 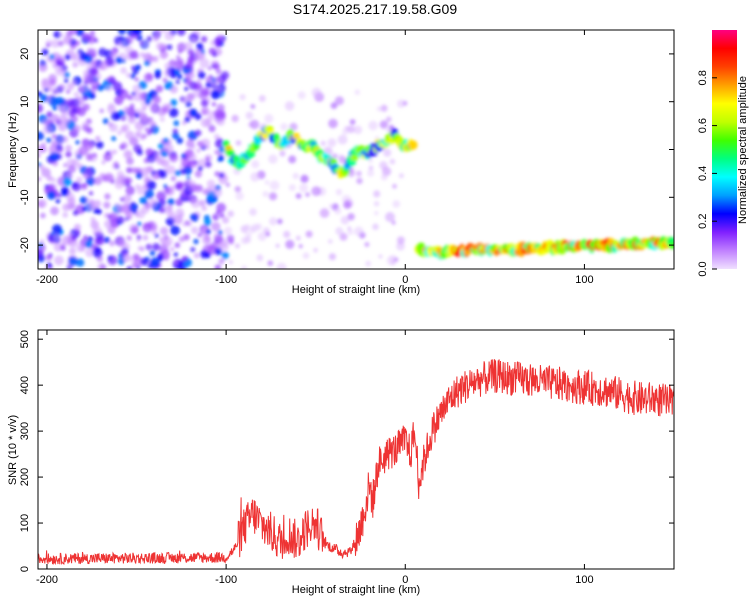 What do you see at coordinates (703, 125) in the screenshot?
I see `colorbar-tick-label: 0.6` at bounding box center [703, 125].